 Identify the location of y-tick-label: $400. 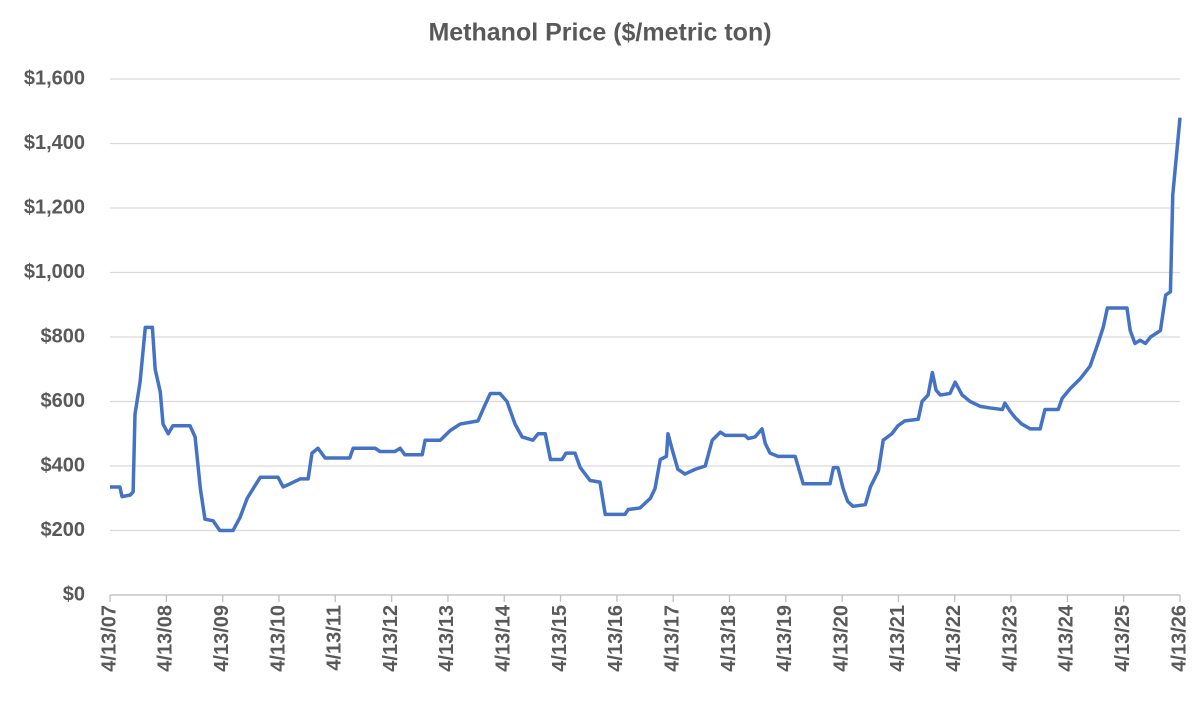
(63, 465).